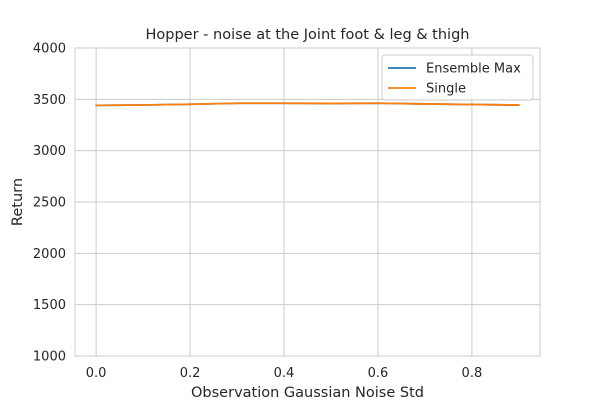 This screenshot has height=400, width=600. I want to click on y-tick-label: 4000, so click(49, 49).